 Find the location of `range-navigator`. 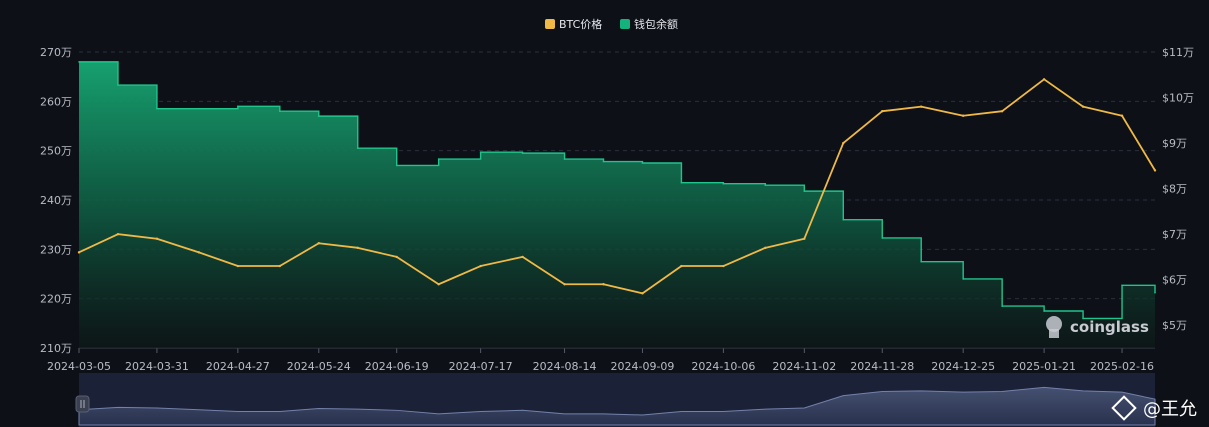

range-navigator is located at coordinates (615, 400).